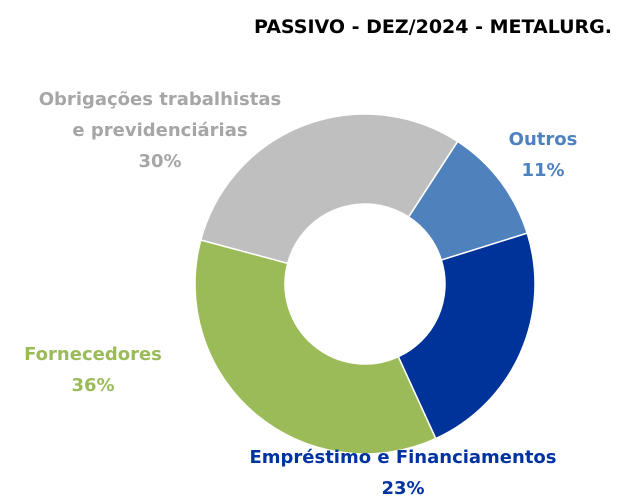 The height and width of the screenshot is (504, 624). Describe the element at coordinates (433, 27) in the screenshot. I see `chart-title: PASSIVO - DEZ/2024 - METALURG.` at that location.